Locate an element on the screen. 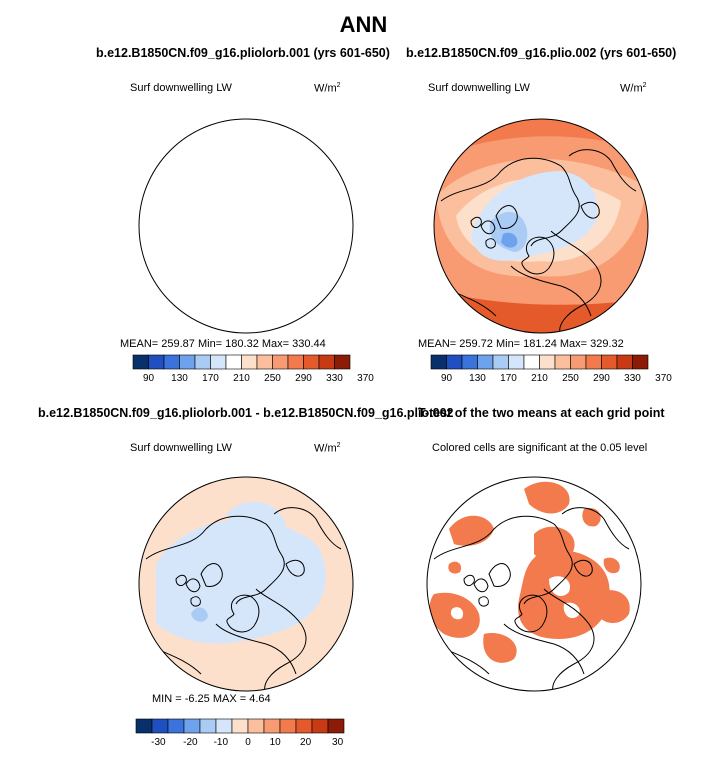 The width and height of the screenshot is (727, 778). colorbar-panel1-tick-label: 250 is located at coordinates (272, 378).